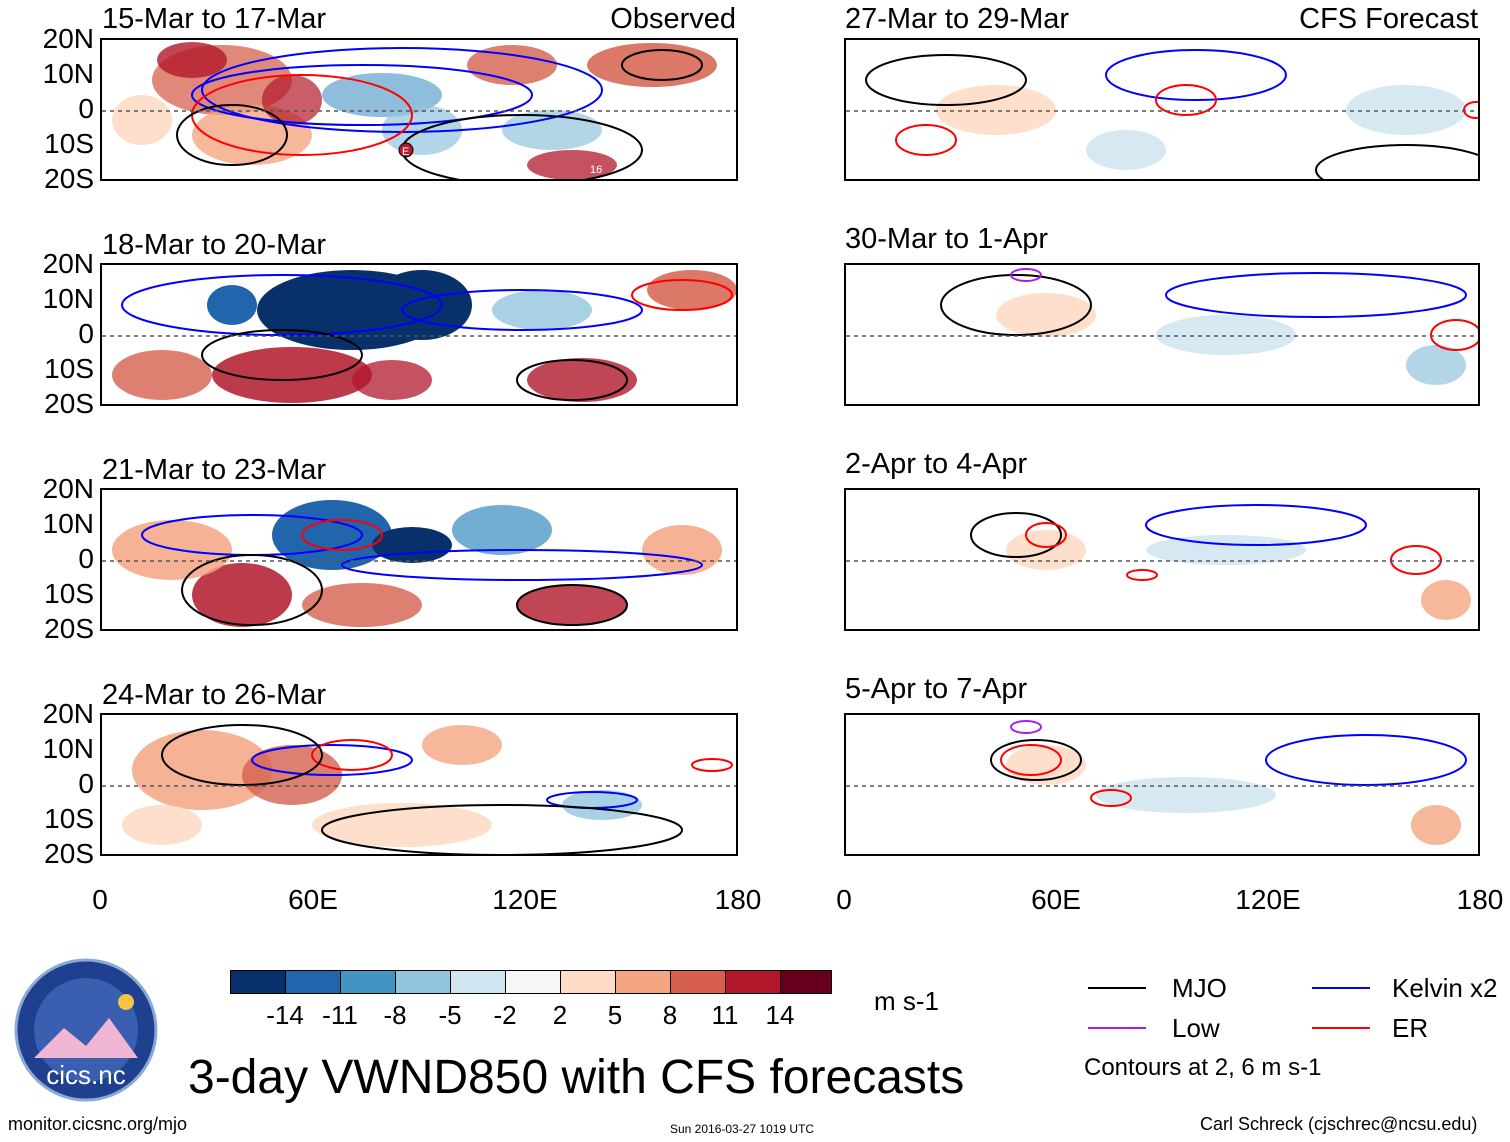  I want to click on legend-label-er: ER, so click(1410, 1028).